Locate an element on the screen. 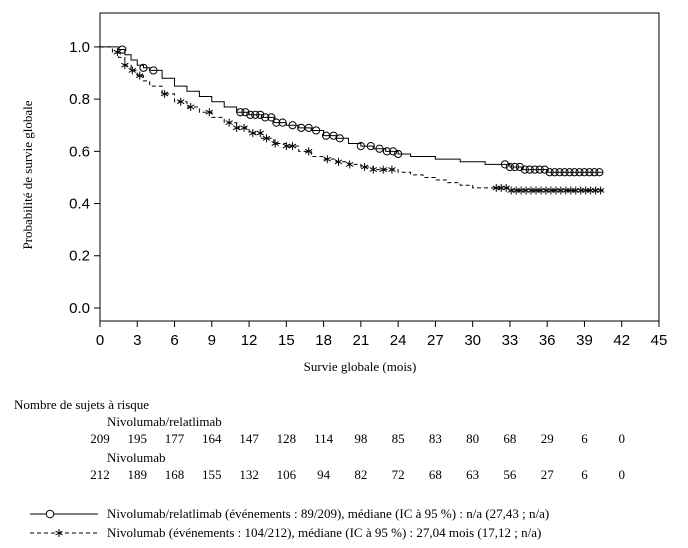 This screenshot has height=548, width=688. risk-cell: 68 is located at coordinates (435, 474).